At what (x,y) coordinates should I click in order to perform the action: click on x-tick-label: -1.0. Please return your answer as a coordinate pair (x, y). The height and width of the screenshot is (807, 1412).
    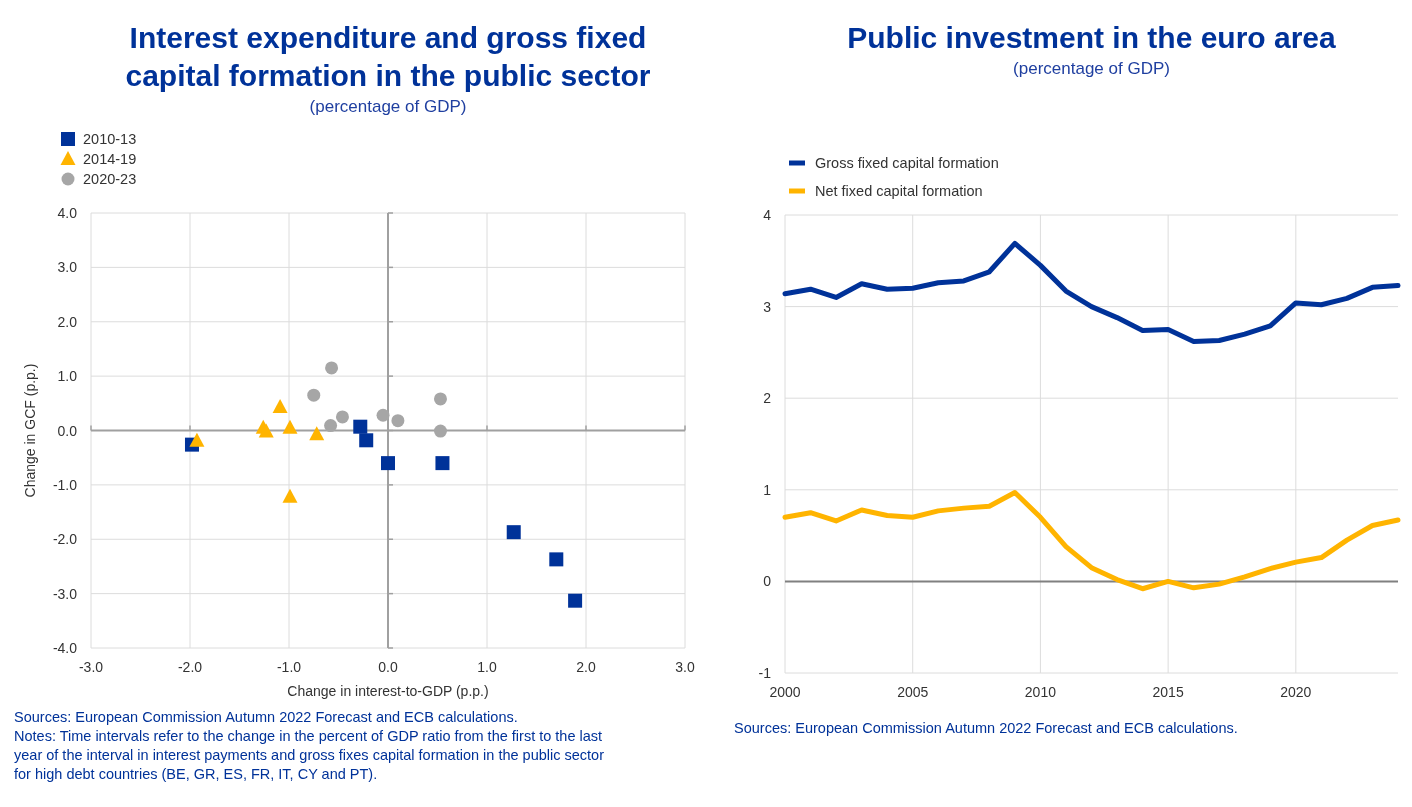
    Looking at the image, I should click on (289, 667).